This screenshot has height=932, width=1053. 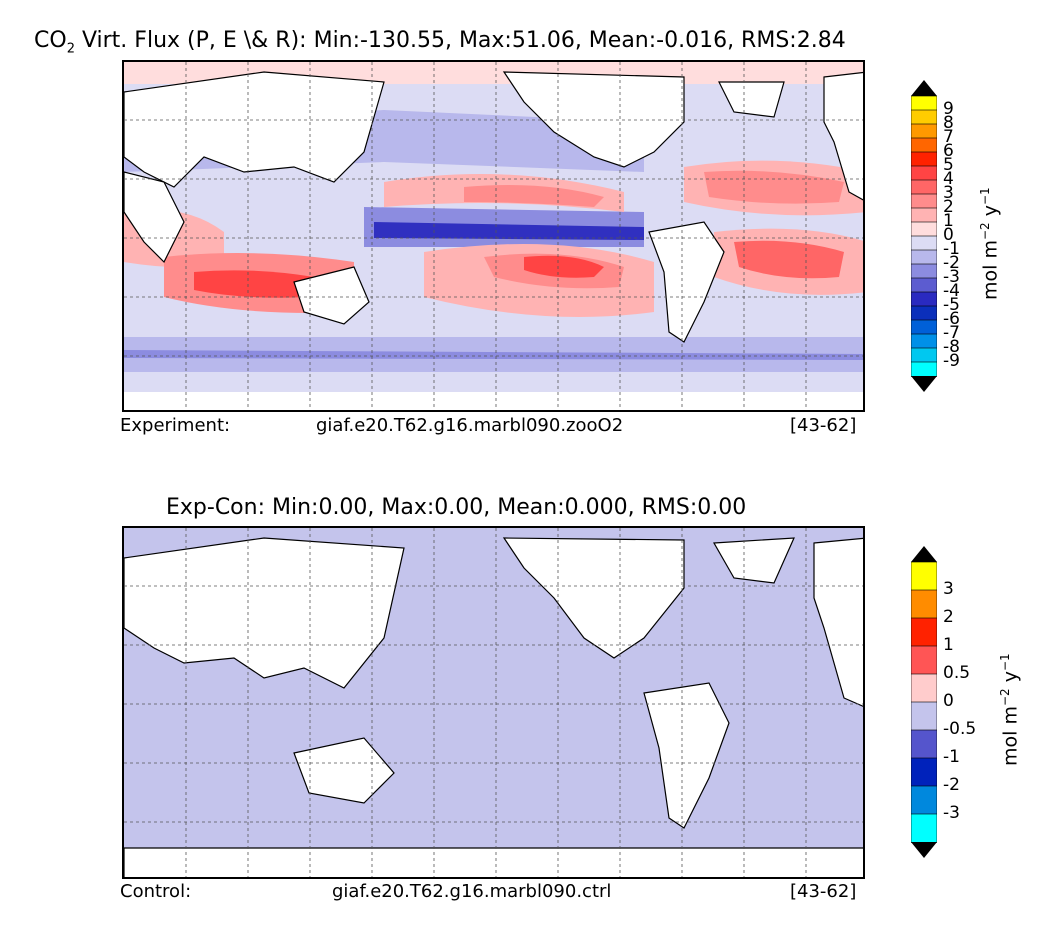 I want to click on panel1-unit-sup1: −2, so click(x=985, y=231).